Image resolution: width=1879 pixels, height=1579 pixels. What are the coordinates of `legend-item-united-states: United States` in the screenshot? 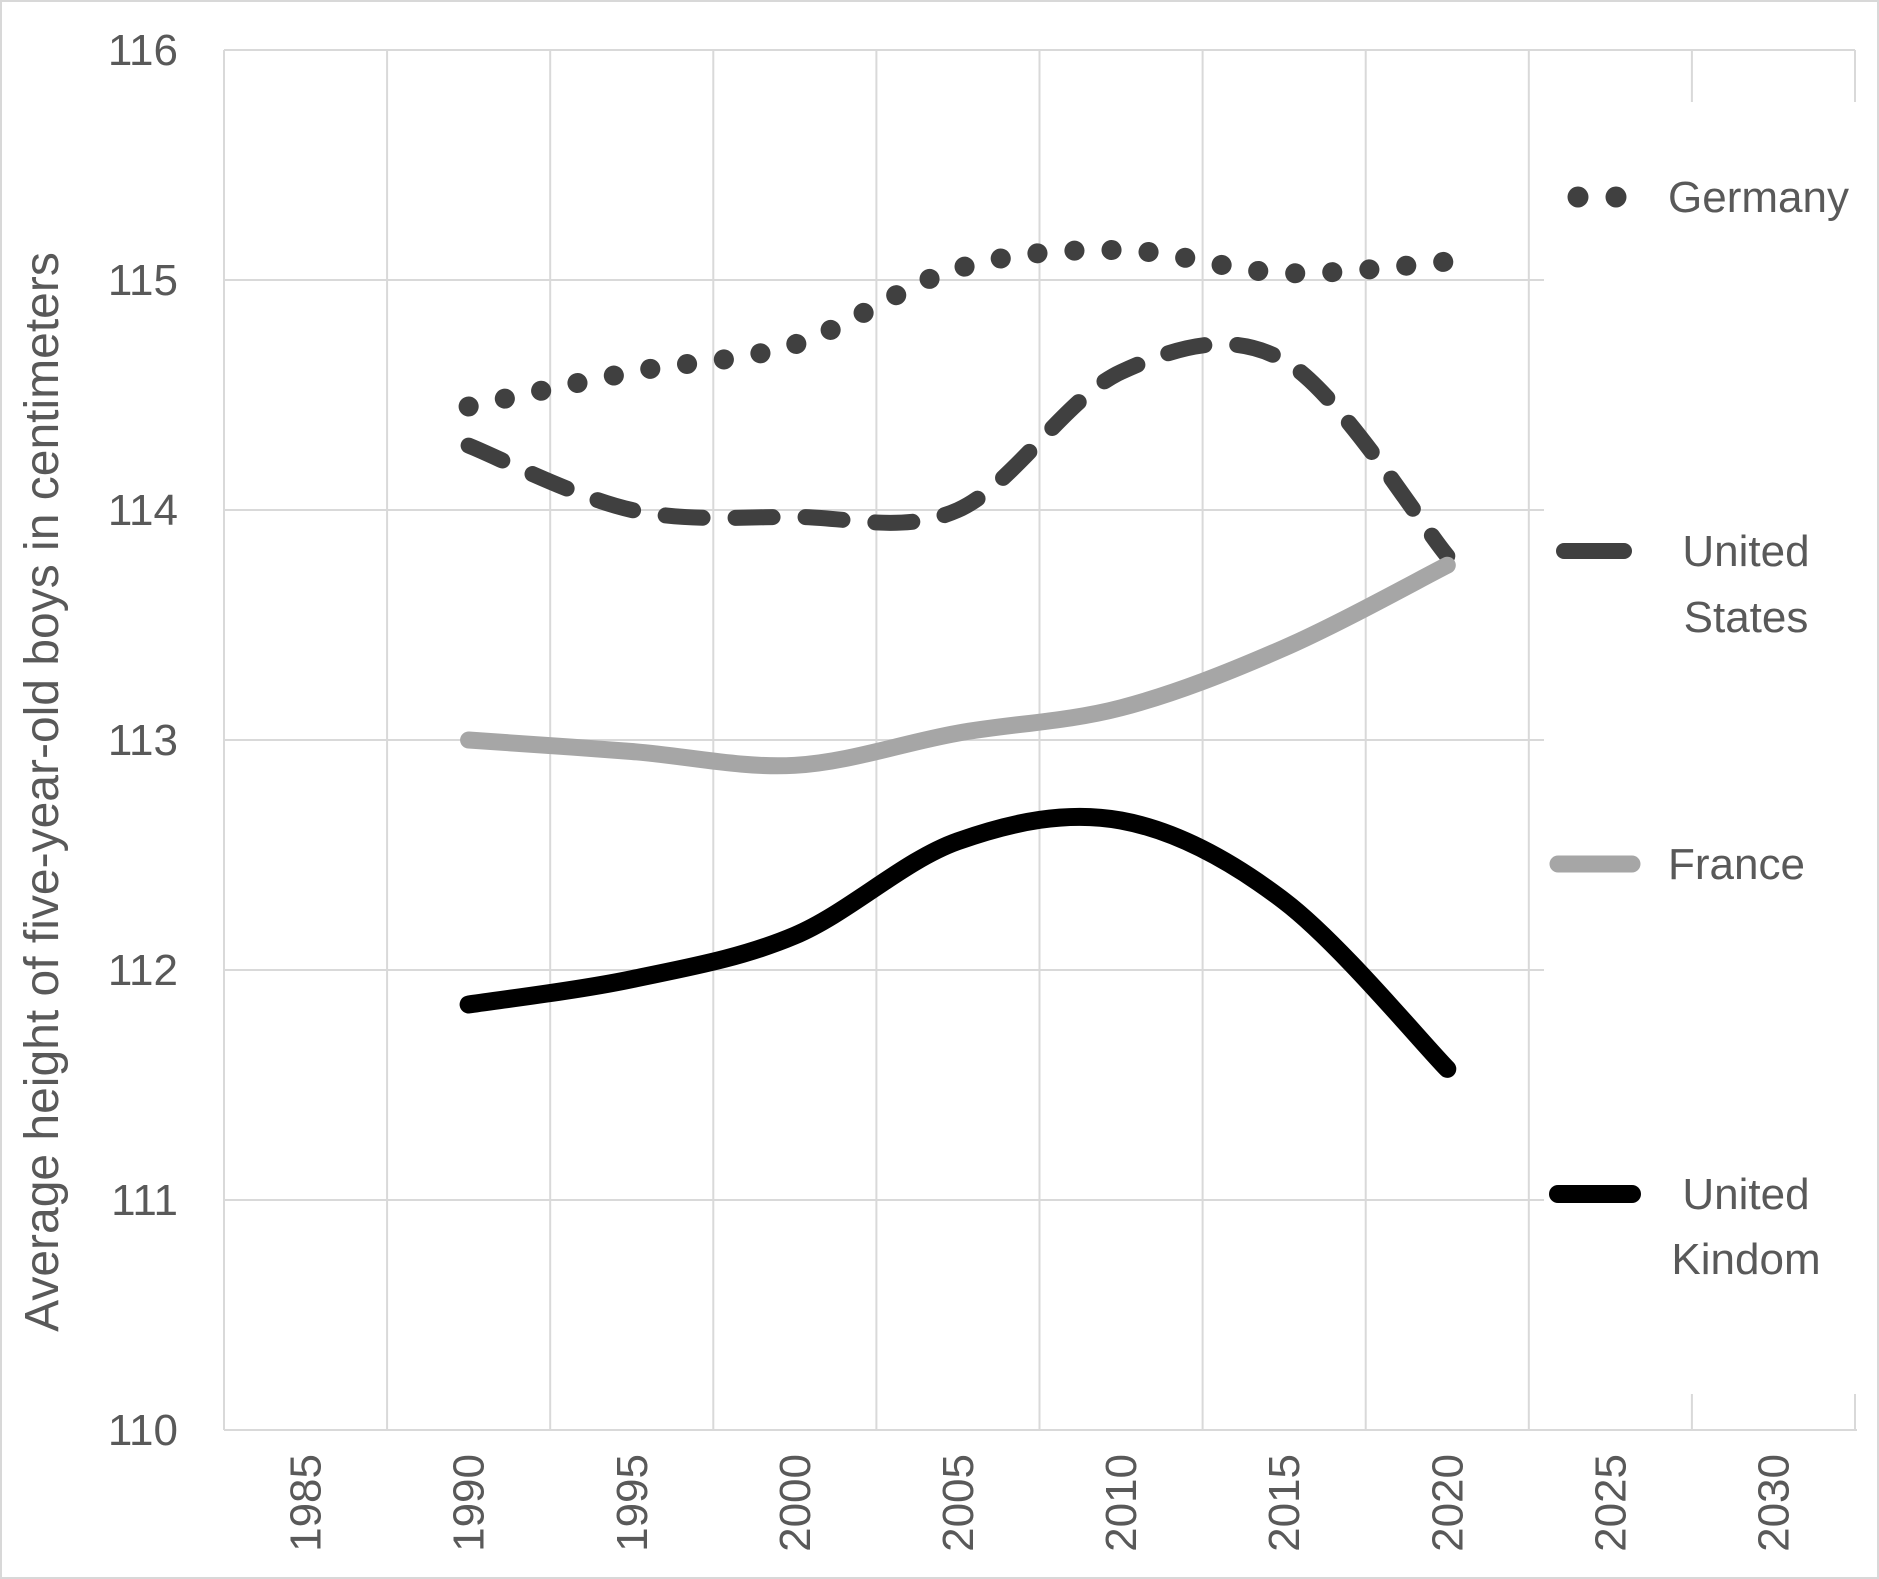 It's located at (1683, 584).